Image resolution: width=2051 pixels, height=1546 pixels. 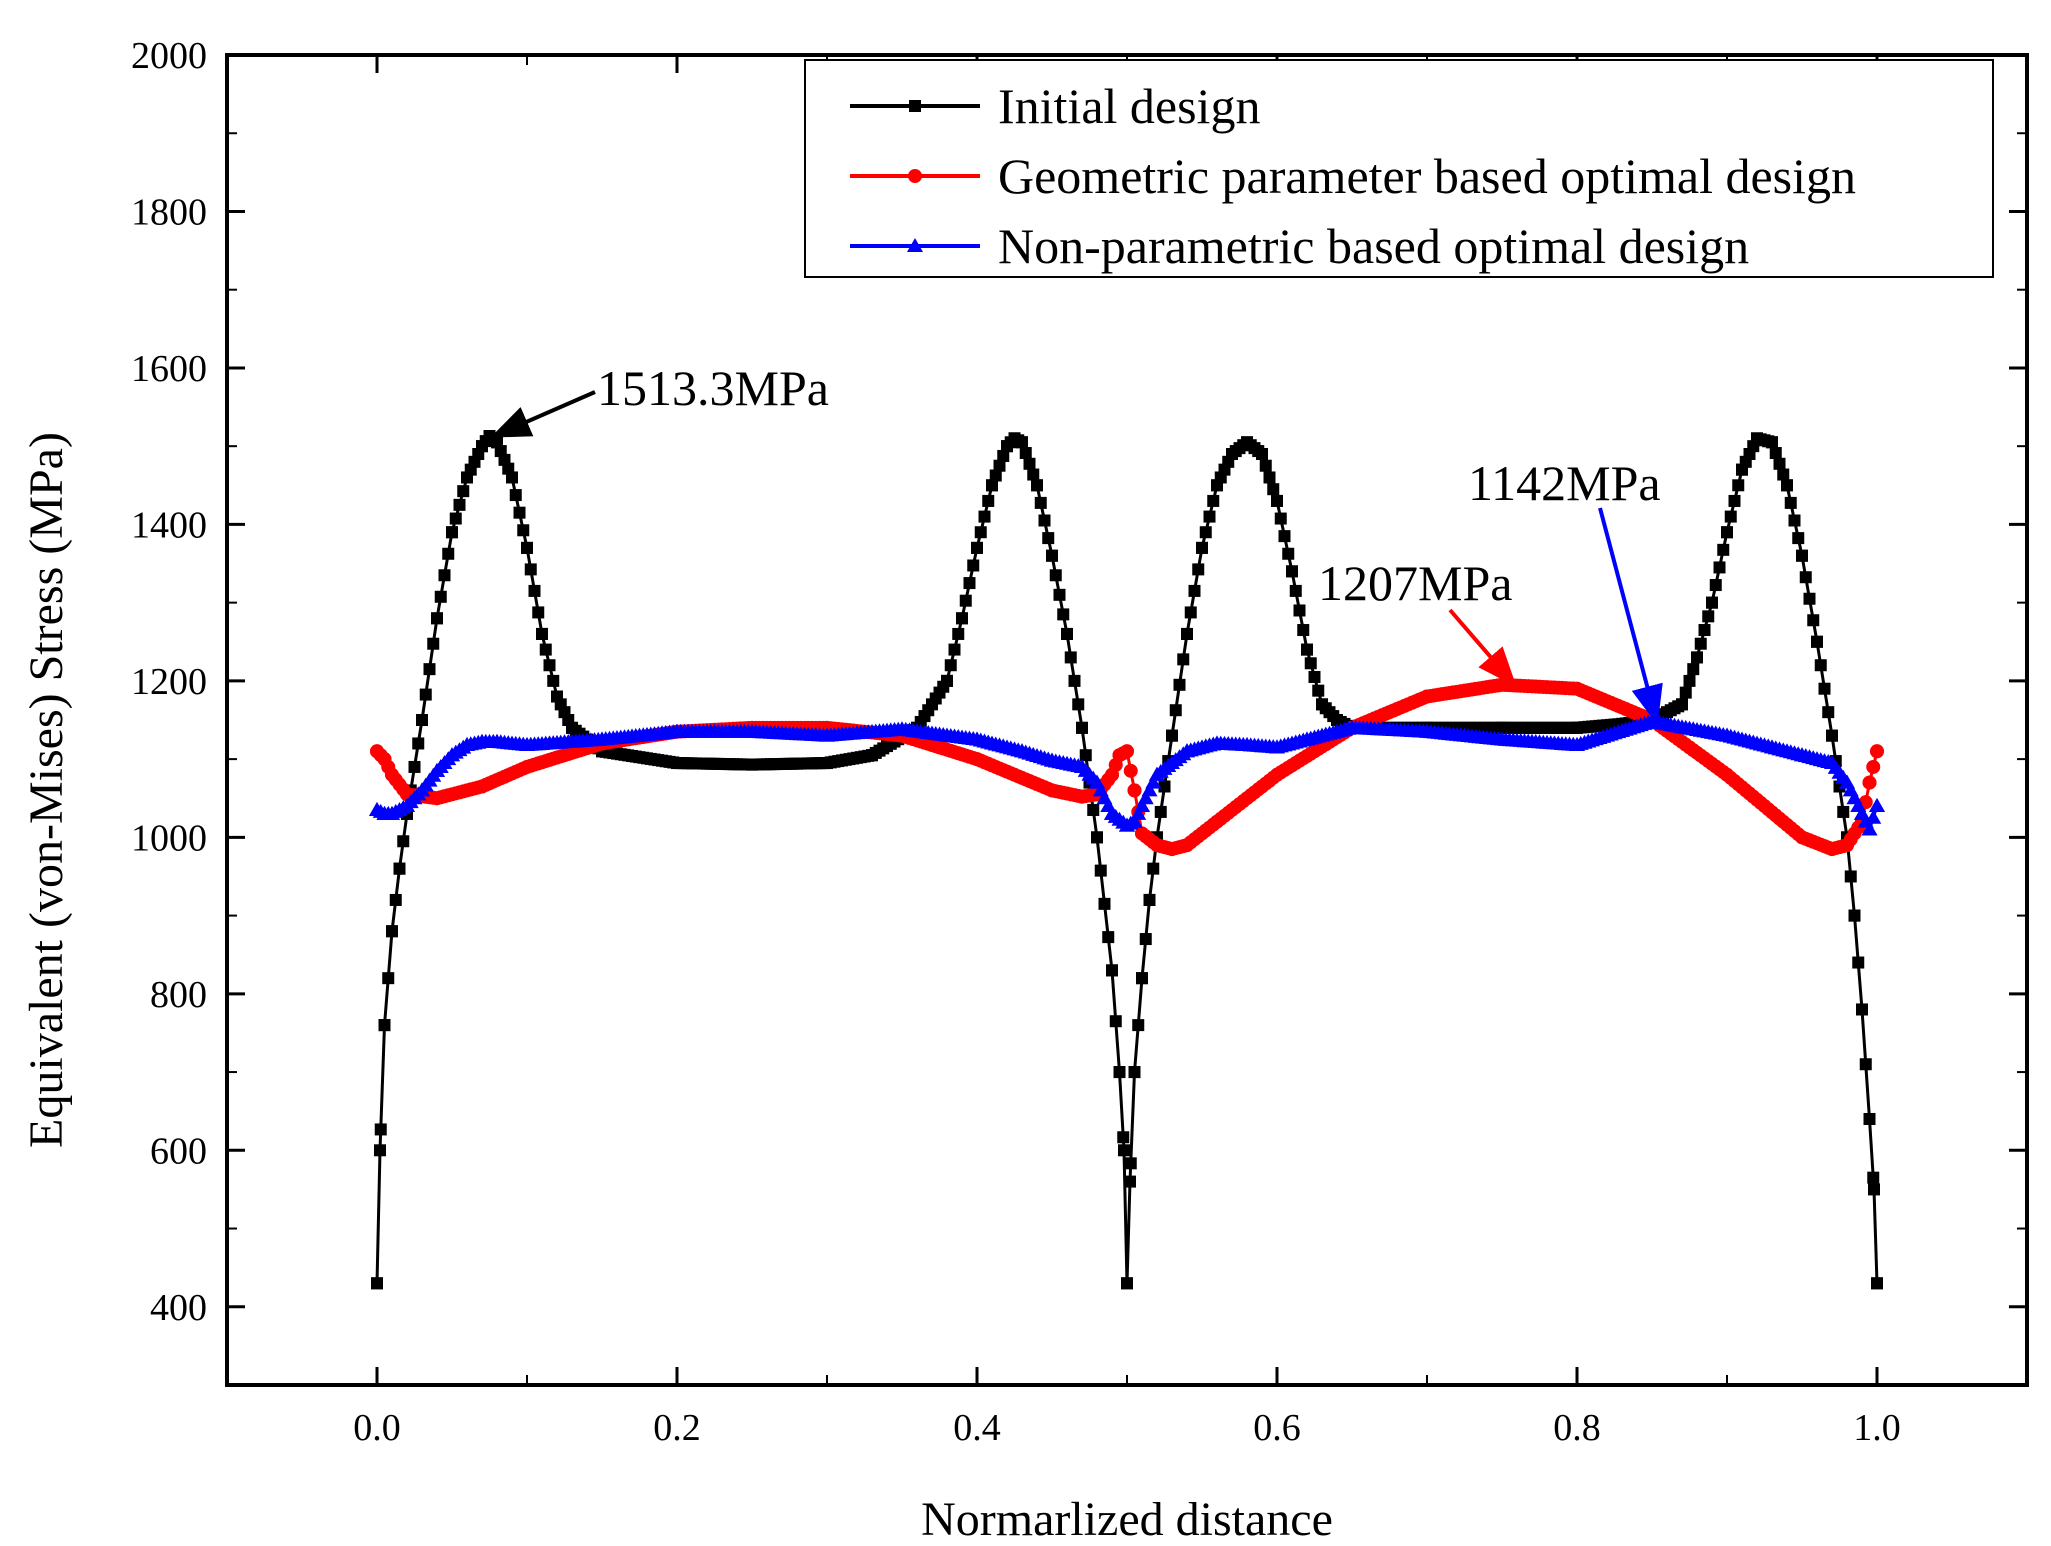 What do you see at coordinates (178, 1151) in the screenshot?
I see `y-tick-label: 600` at bounding box center [178, 1151].